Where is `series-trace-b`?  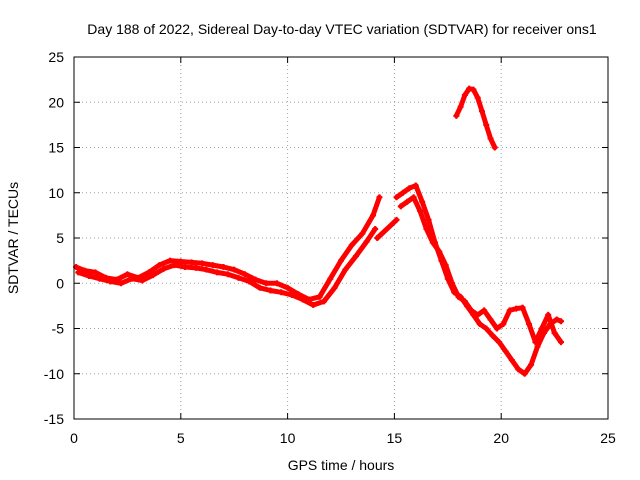
series-trace-b is located at coordinates (227, 266).